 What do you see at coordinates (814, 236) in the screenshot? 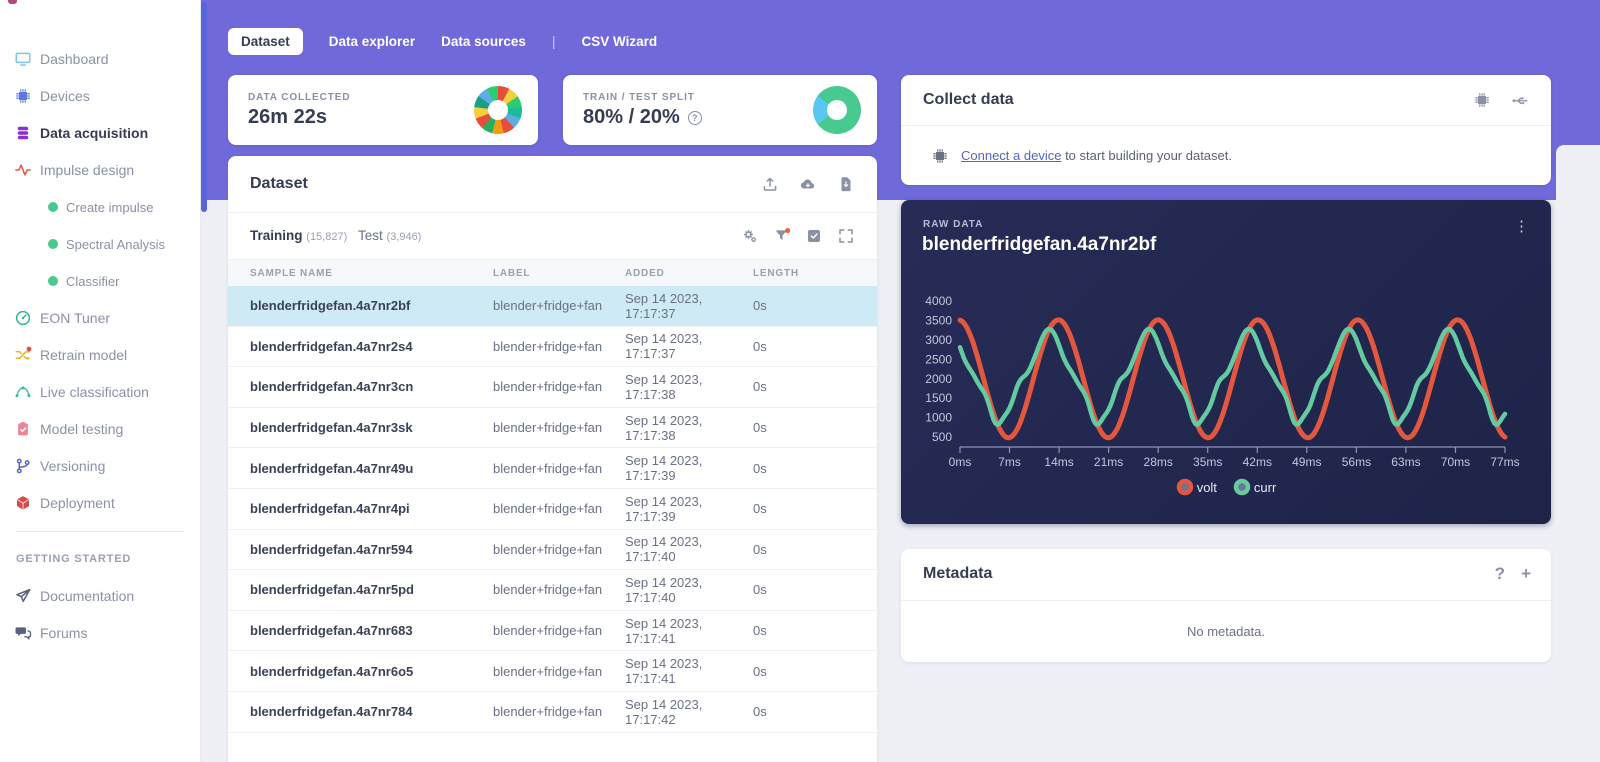
I see `select-multiple-icon` at bounding box center [814, 236].